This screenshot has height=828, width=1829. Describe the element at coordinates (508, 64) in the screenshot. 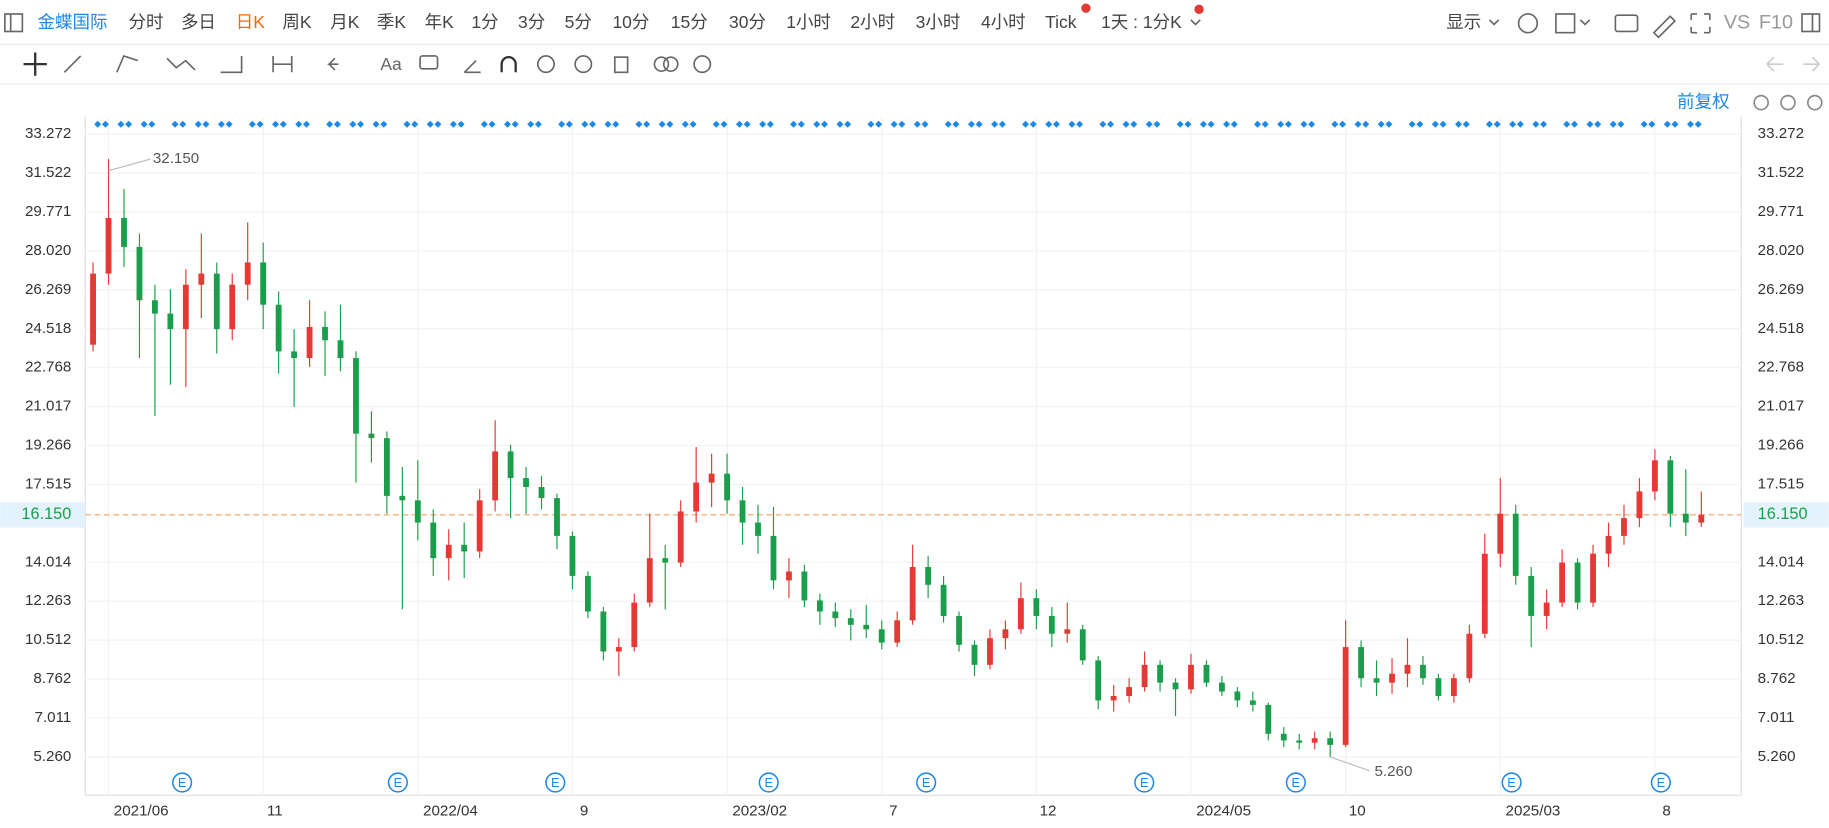

I see `magnet-tool` at that location.